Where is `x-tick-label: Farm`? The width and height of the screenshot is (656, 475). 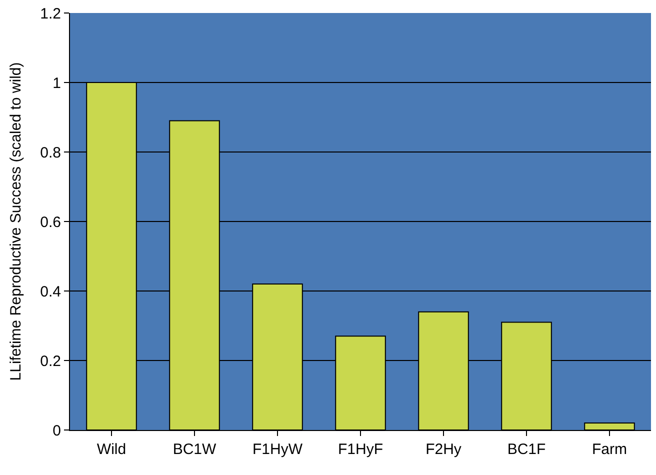 x-tick-label: Farm is located at coordinates (609, 449).